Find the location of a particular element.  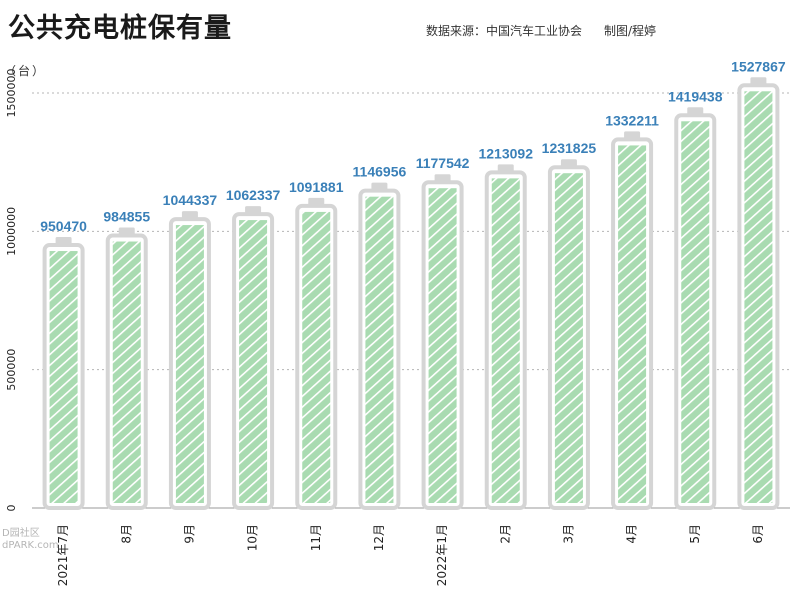

y-tick-label: 1000000 is located at coordinates (11, 231).